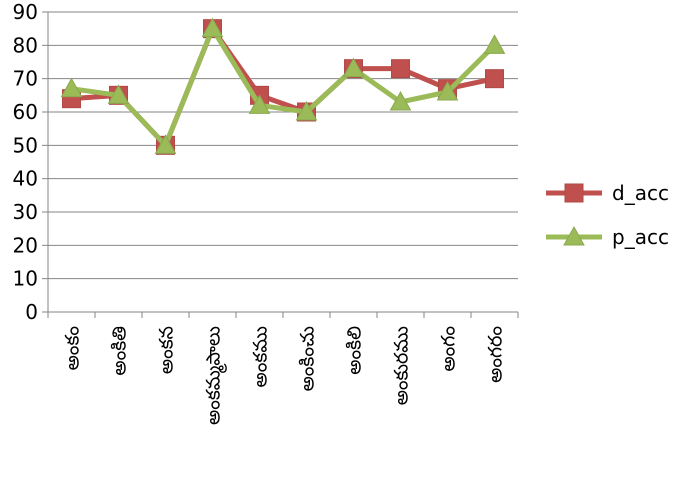 This screenshot has height=481, width=685. I want to click on x-tick-label: అంకురము, so click(402, 365).